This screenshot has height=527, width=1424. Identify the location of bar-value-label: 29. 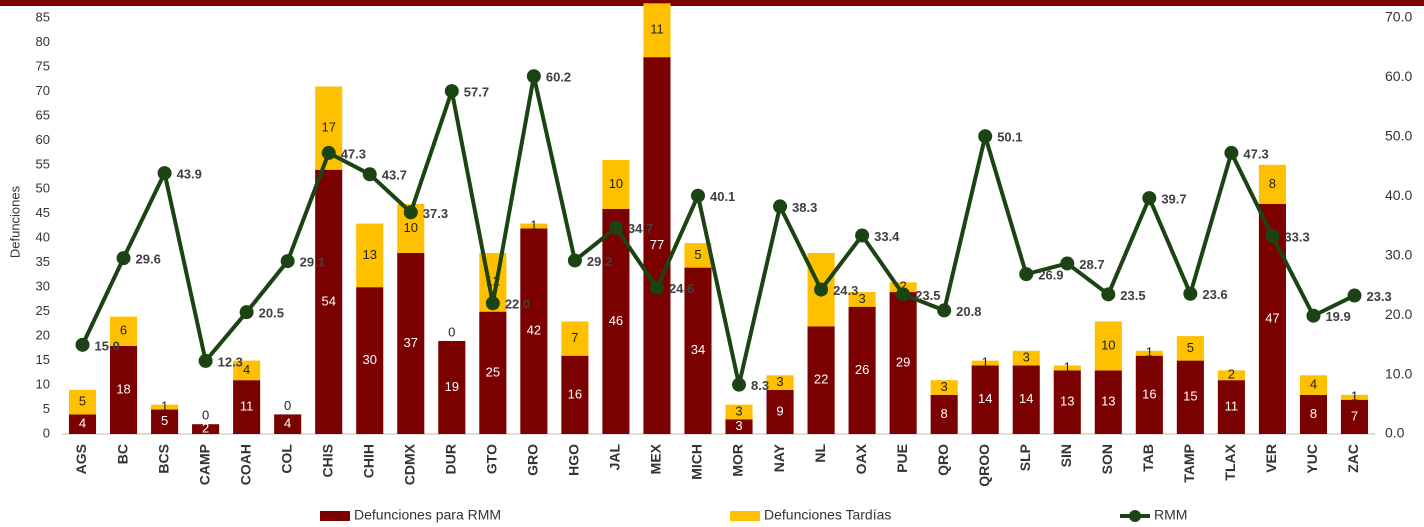
(903, 361).